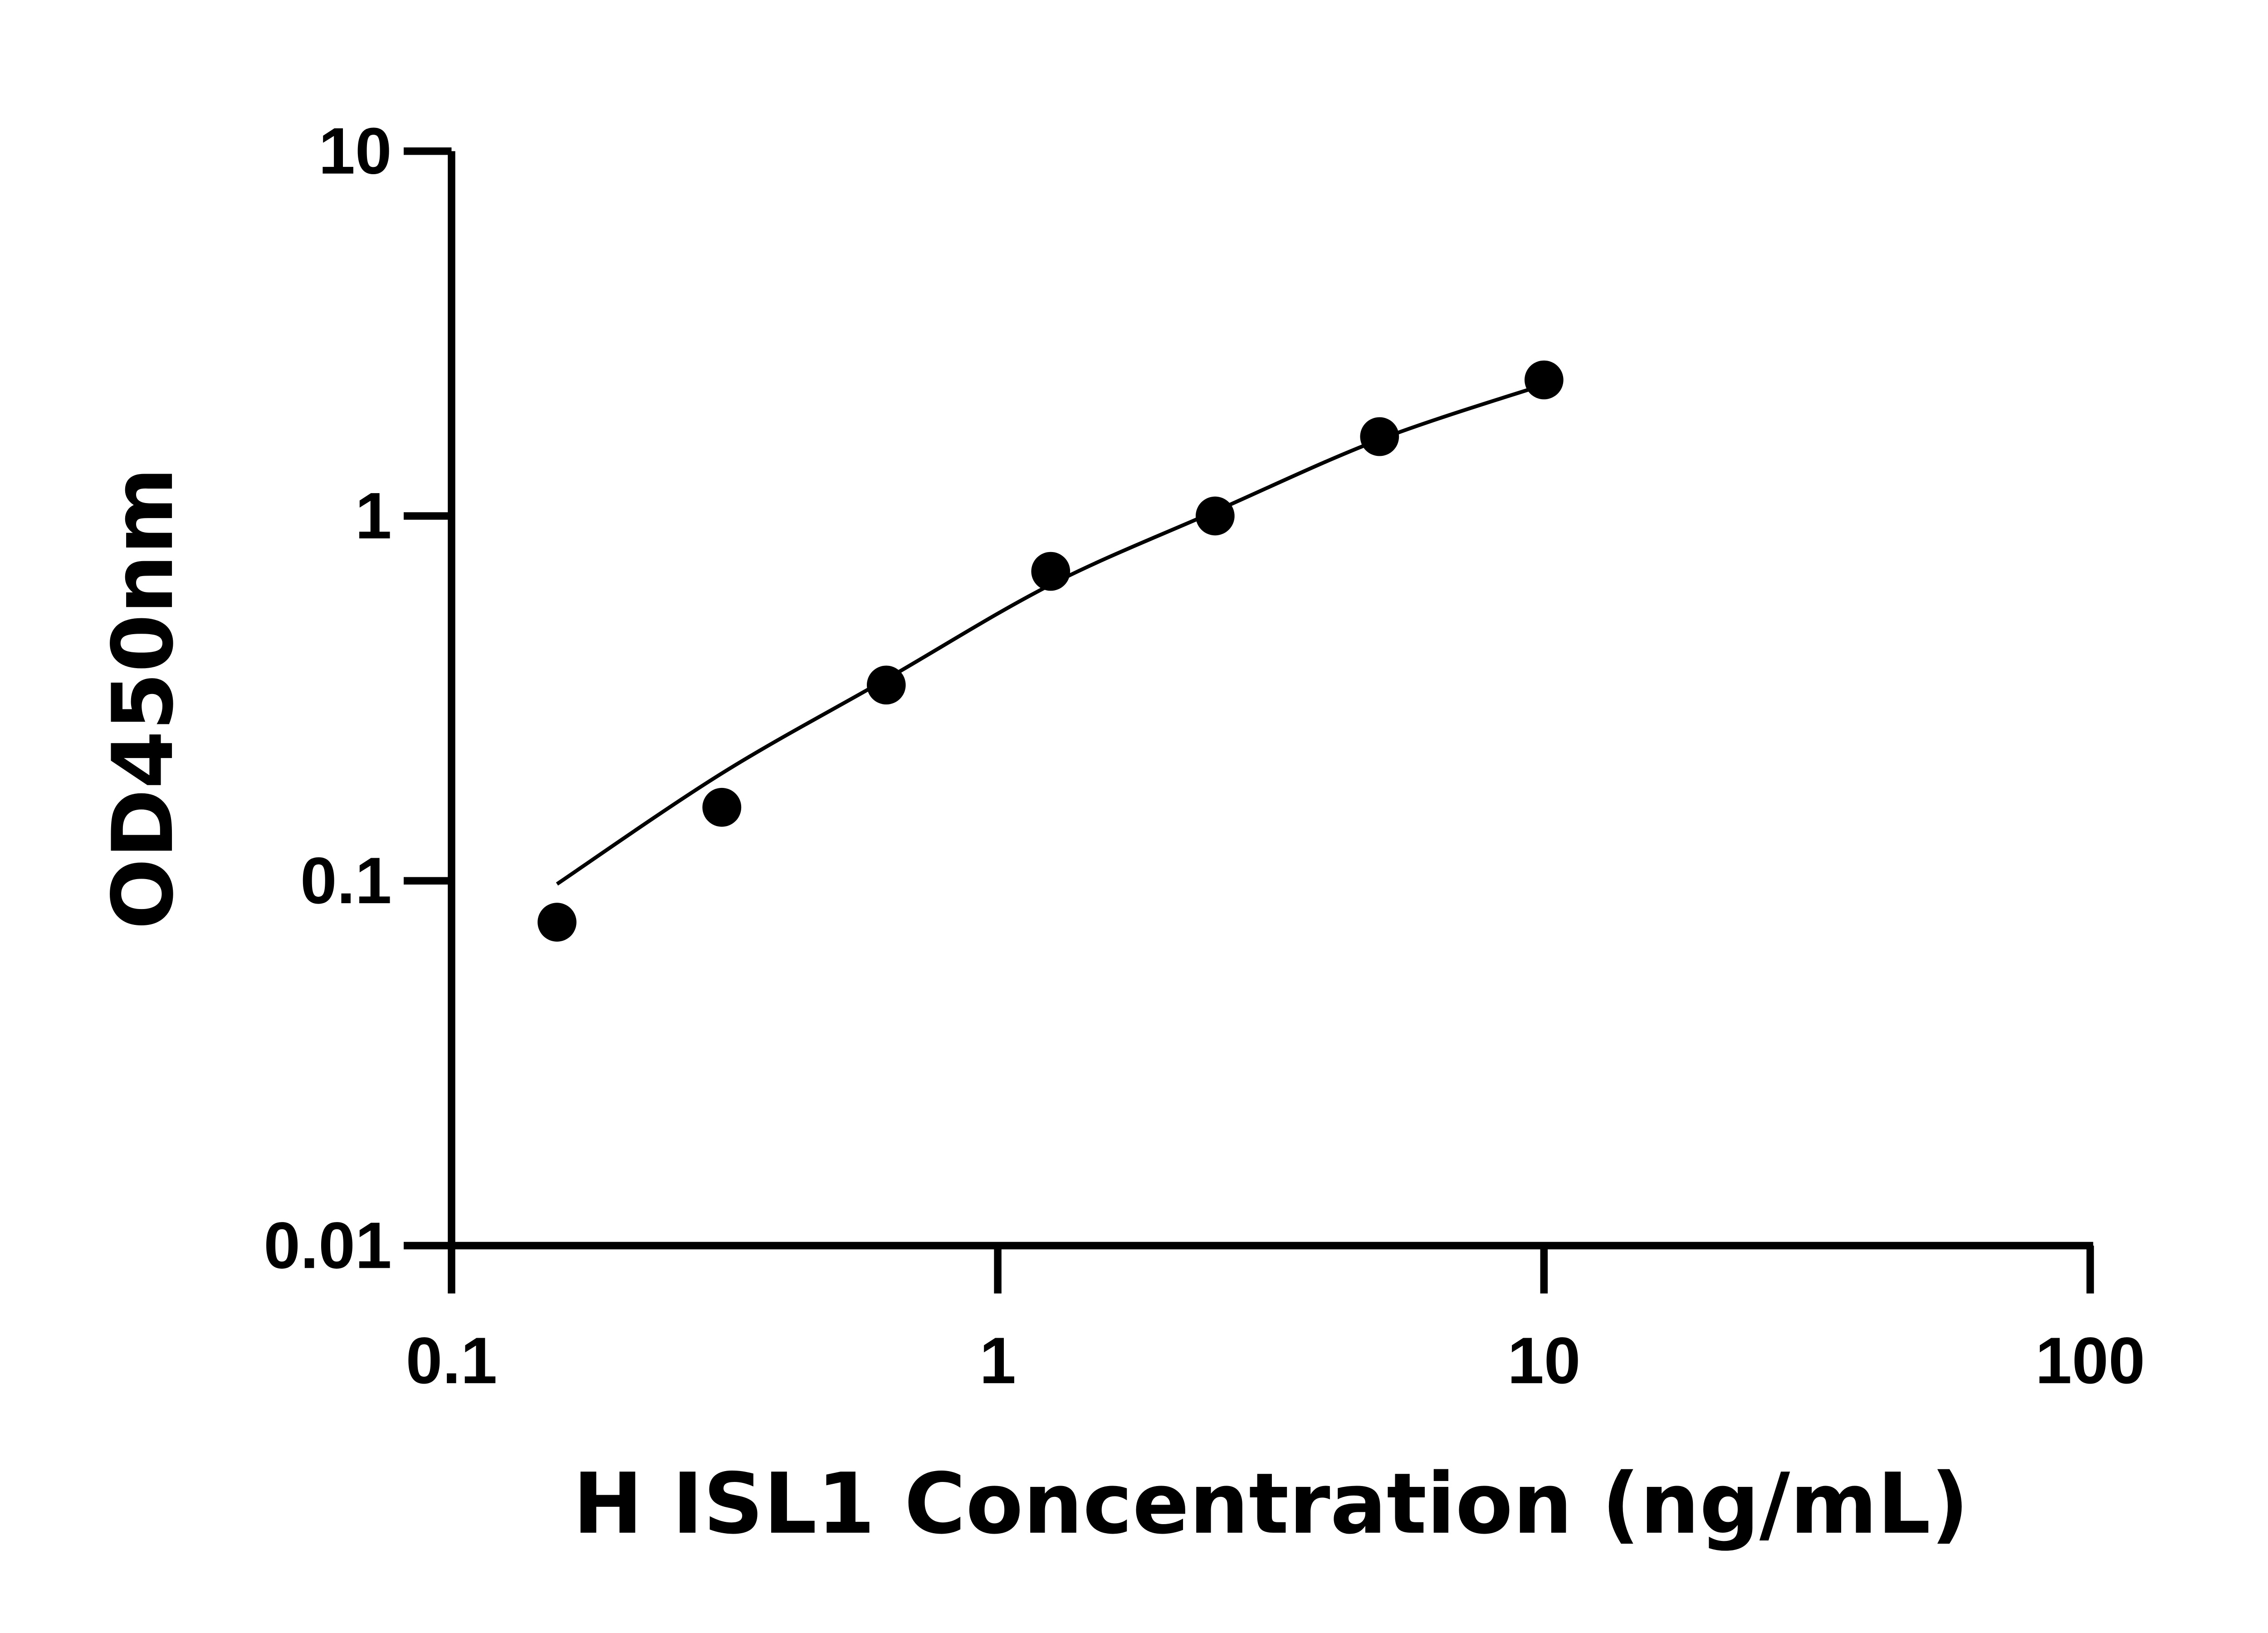 The height and width of the screenshot is (1633, 2268). I want to click on x-tick-label: 100, so click(2090, 1360).